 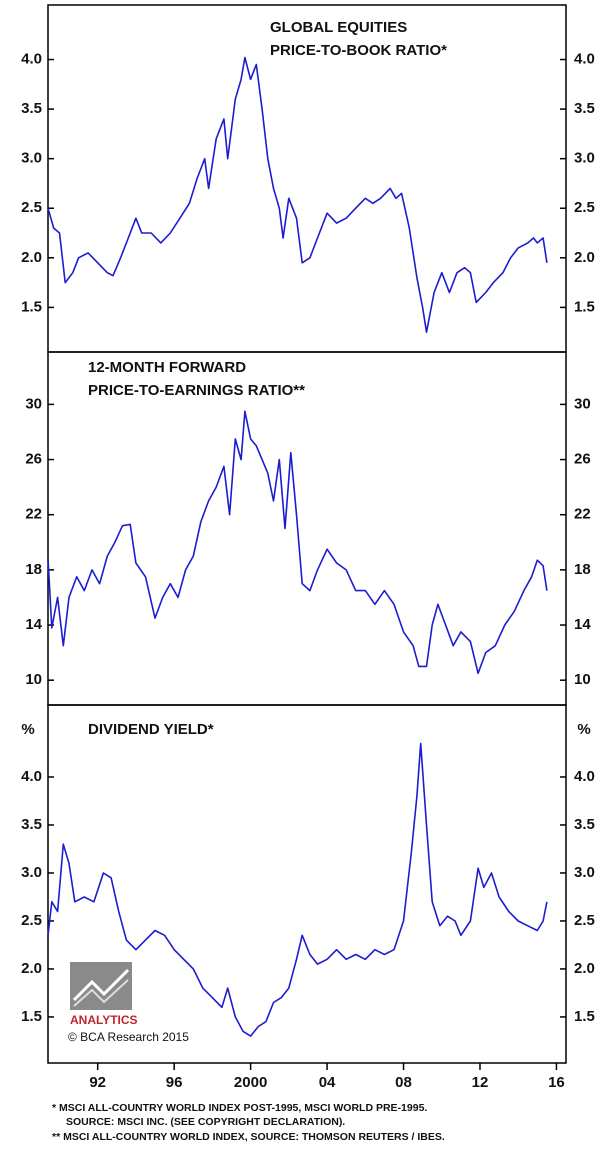 What do you see at coordinates (196, 390) in the screenshot?
I see `chart-title: PRICE-TO-EARNINGS RATIO**` at bounding box center [196, 390].